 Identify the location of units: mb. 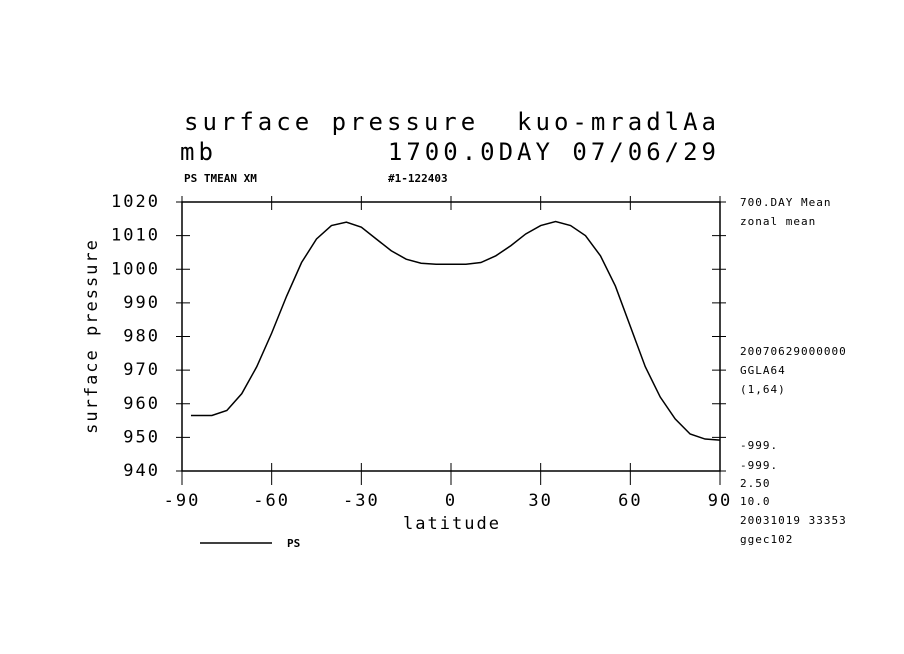
(198, 152).